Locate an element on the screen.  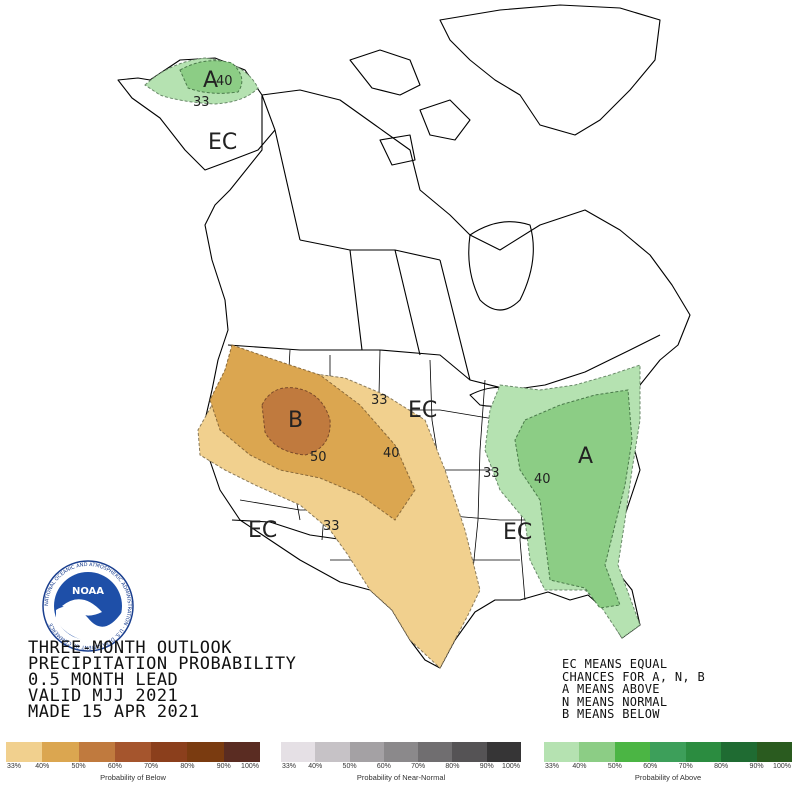
title-line-4: VALID MJJ 2021 is located at coordinates (103, 696).